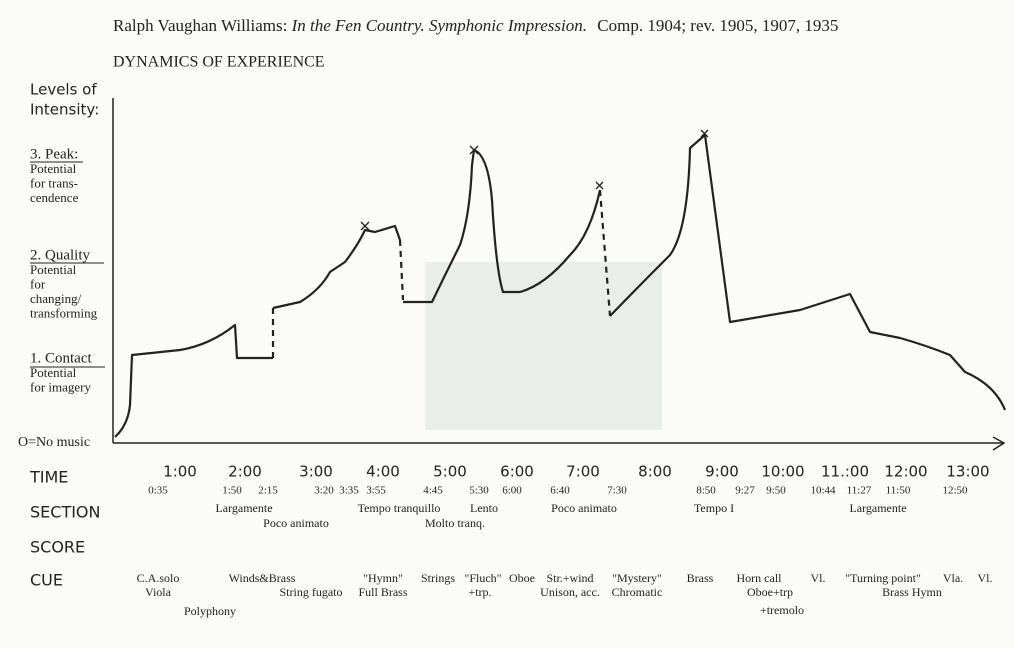 The image size is (1014, 648). What do you see at coordinates (706, 491) in the screenshot?
I see `time-minor: 8:50` at bounding box center [706, 491].